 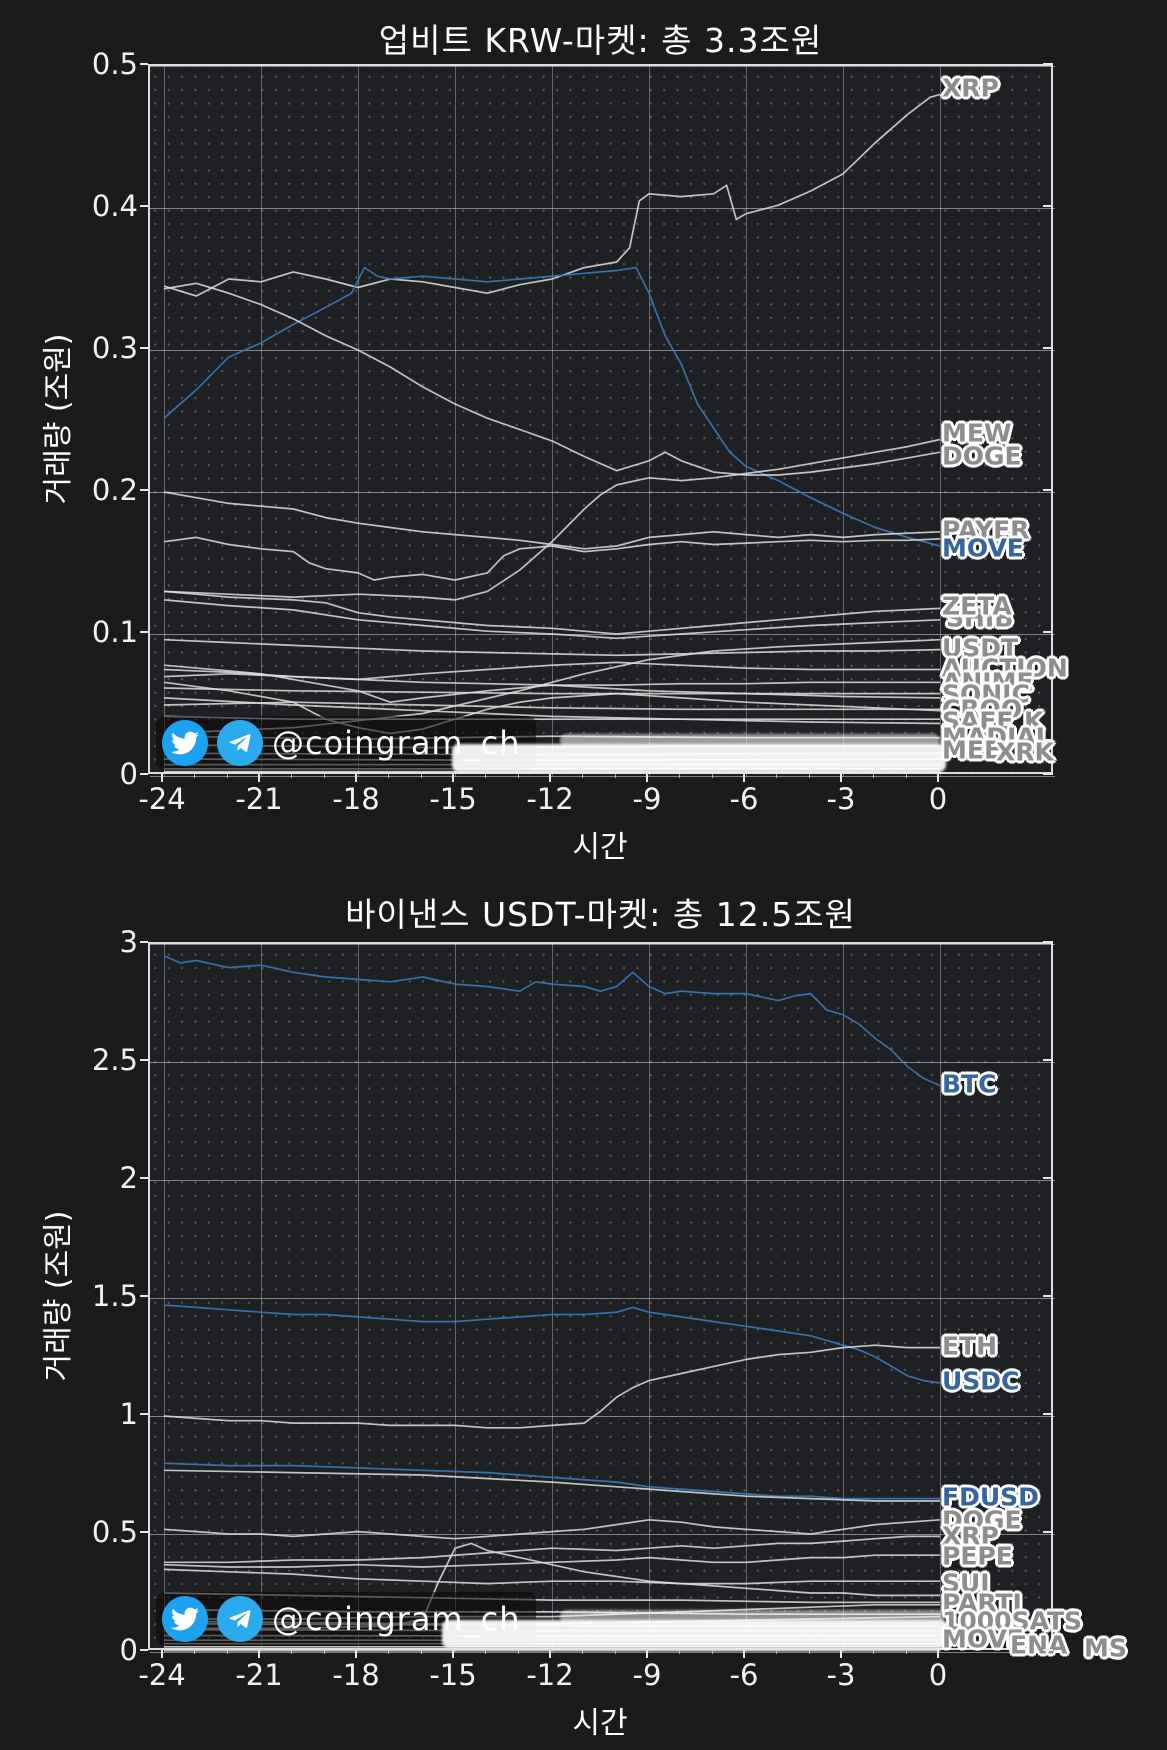 What do you see at coordinates (185, 743) in the screenshot?
I see `twitter-icon` at bounding box center [185, 743].